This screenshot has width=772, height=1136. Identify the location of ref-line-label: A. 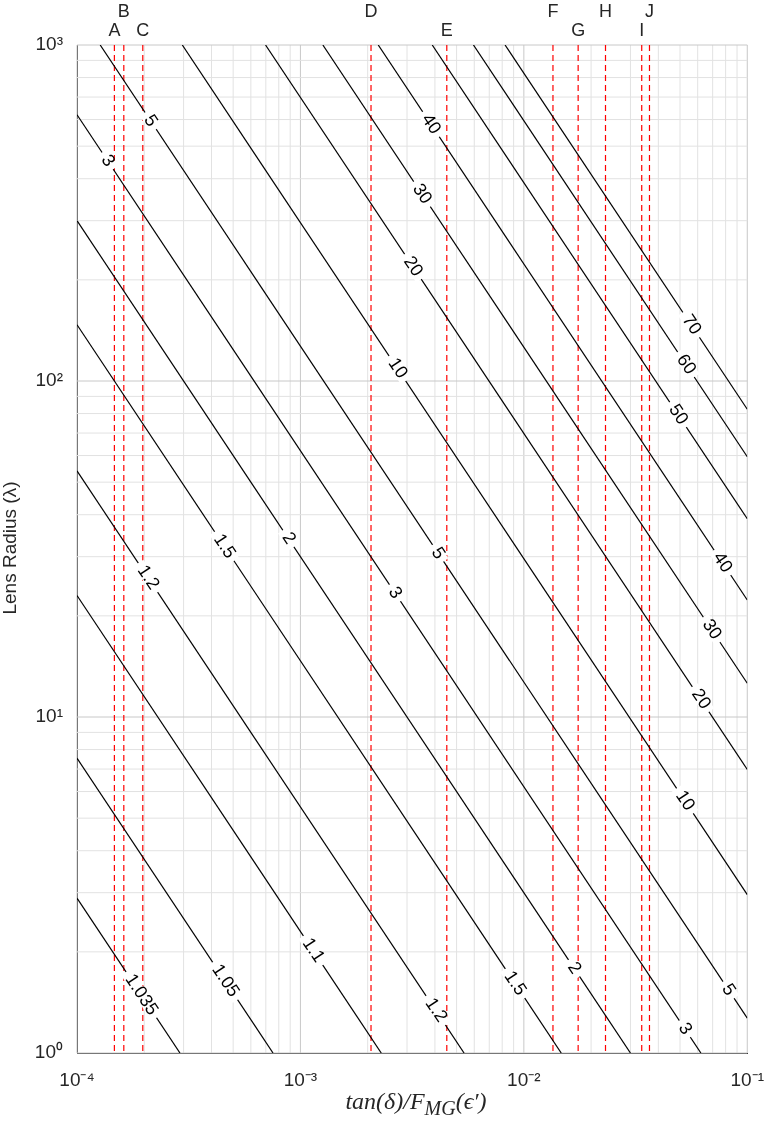
(114, 29).